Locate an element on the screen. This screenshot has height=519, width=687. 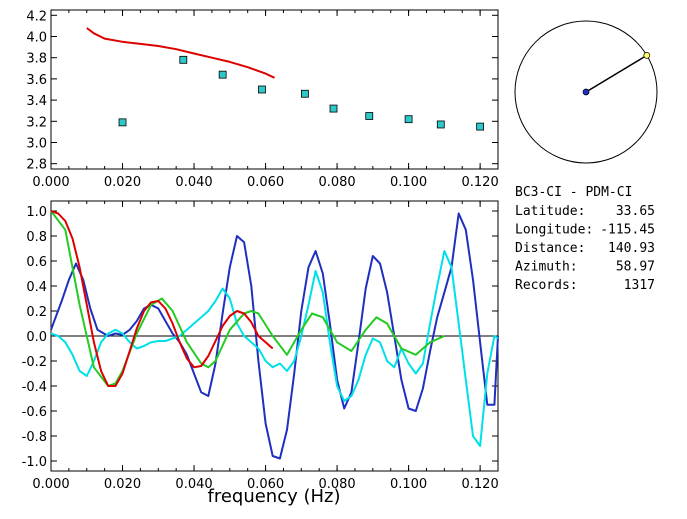
y-tick-label: 3.4 is located at coordinates (36, 101).